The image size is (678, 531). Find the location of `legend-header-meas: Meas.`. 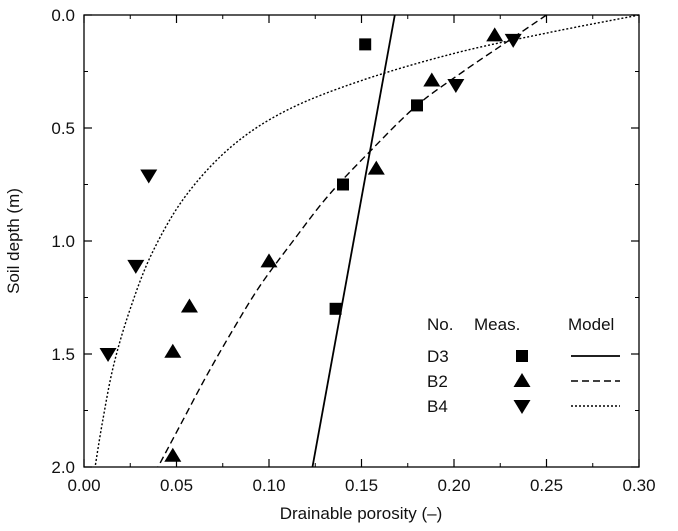

legend-header-meas: Meas. is located at coordinates (497, 324).